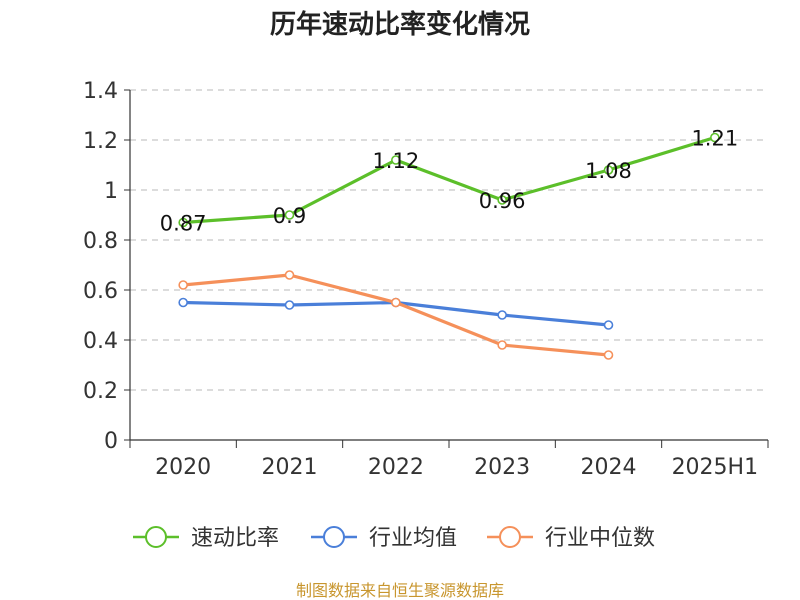  I want to click on data-label: 0.96, so click(502, 201).